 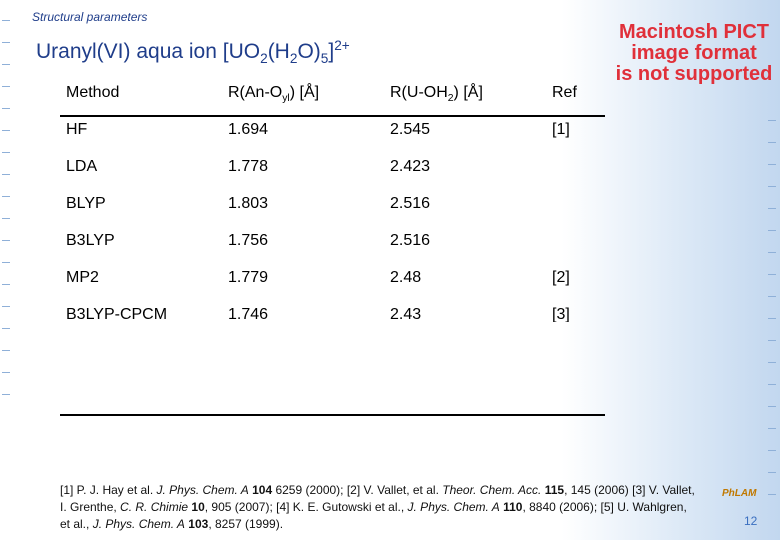 I want to click on table-cell: LDA, so click(x=82, y=166).